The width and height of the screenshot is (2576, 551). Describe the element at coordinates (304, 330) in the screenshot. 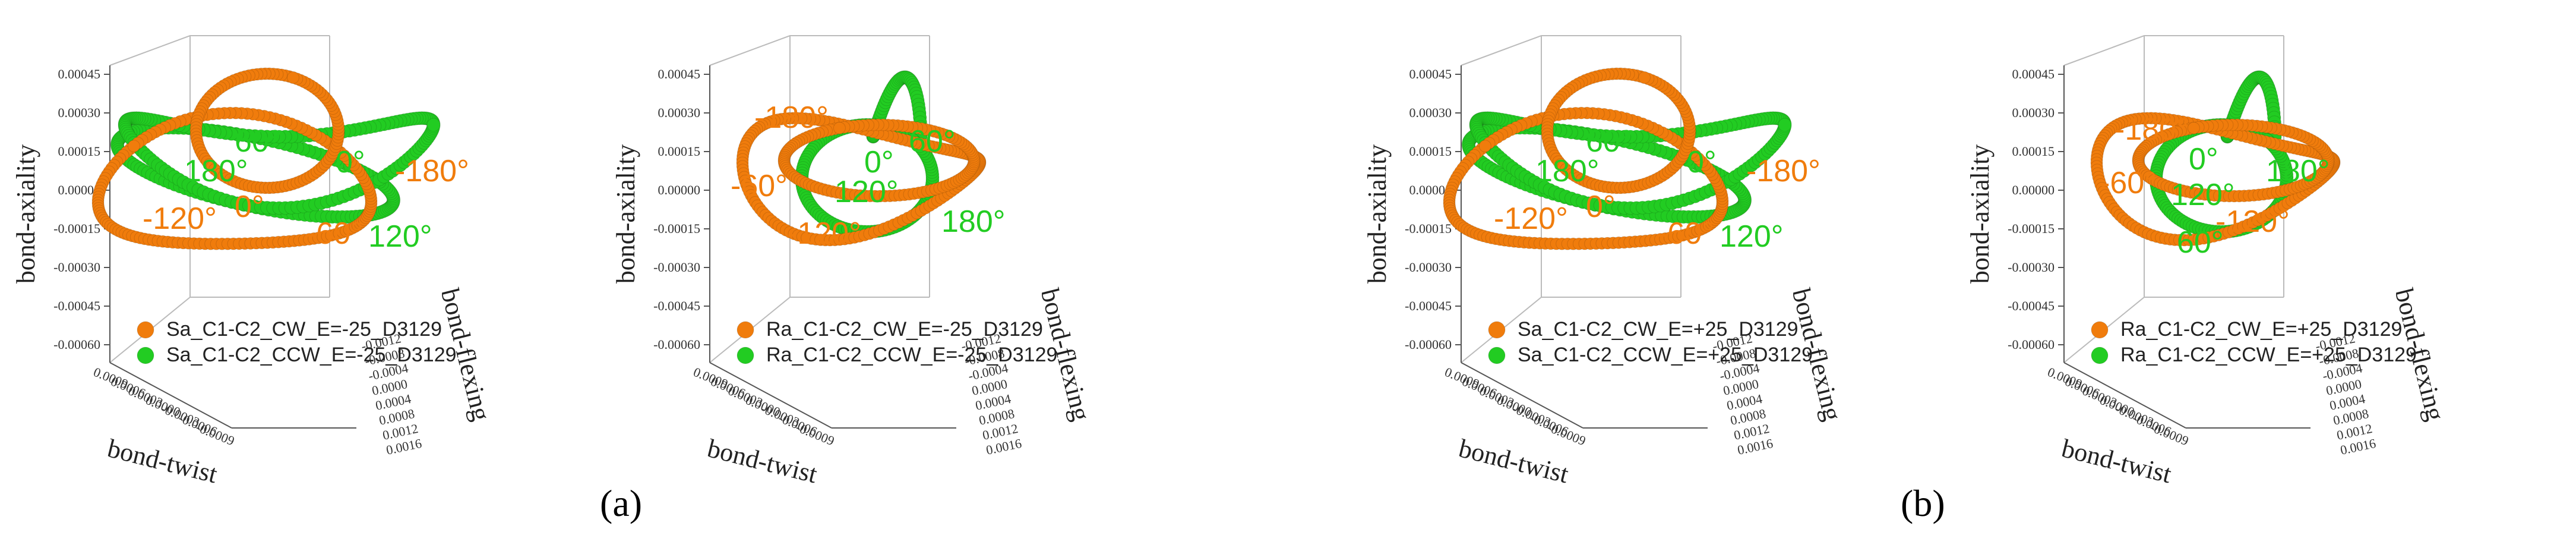

I see `legend-label: Sa_C1-C2_CW_E=-25_D3129` at that location.